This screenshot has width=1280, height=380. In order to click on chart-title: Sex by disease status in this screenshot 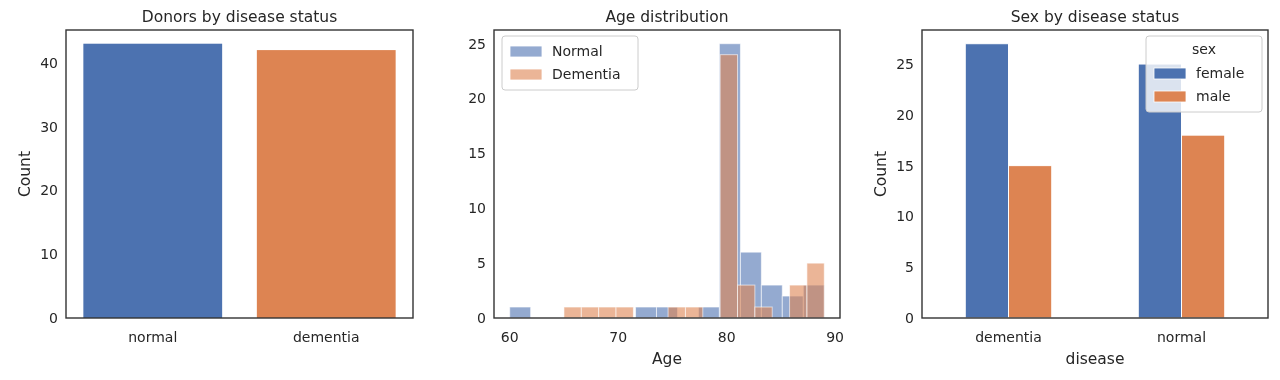, I will do `click(1095, 17)`.